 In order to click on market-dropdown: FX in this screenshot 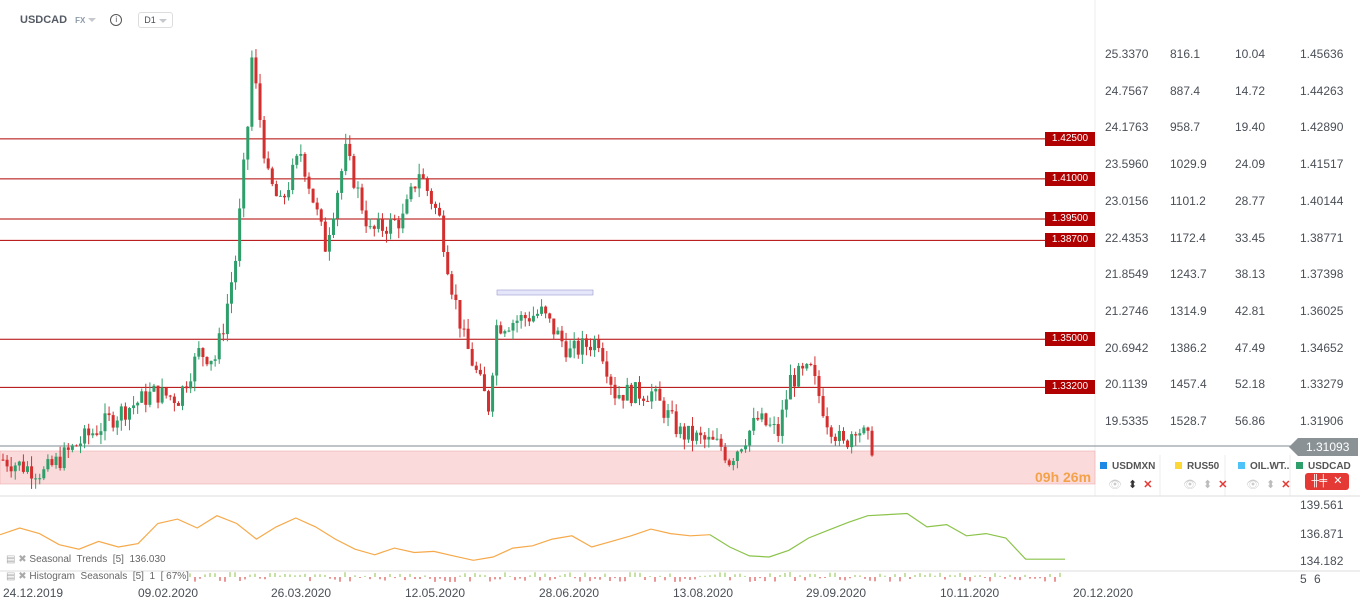, I will do `click(86, 20)`.